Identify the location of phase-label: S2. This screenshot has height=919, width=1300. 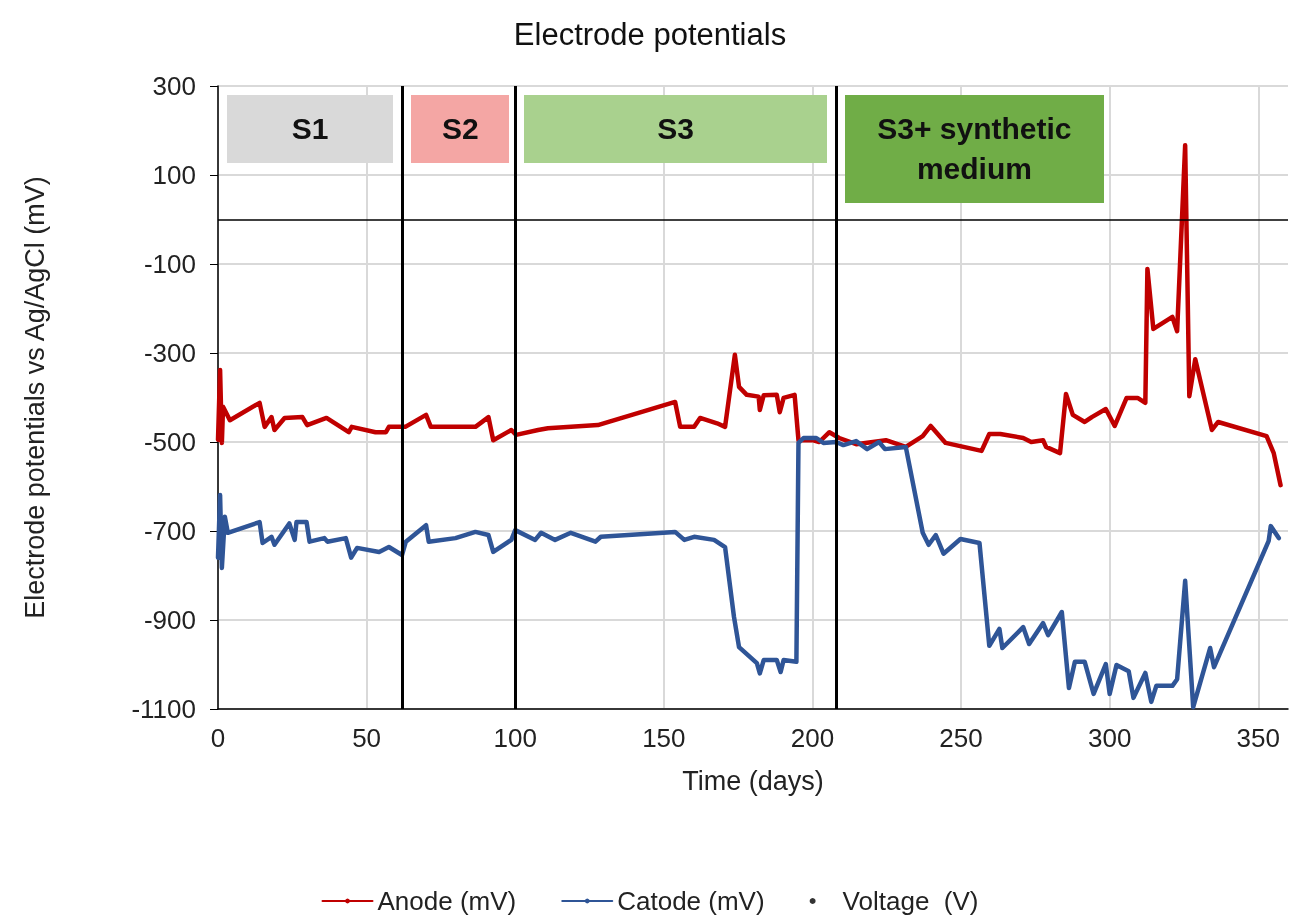
(460, 129).